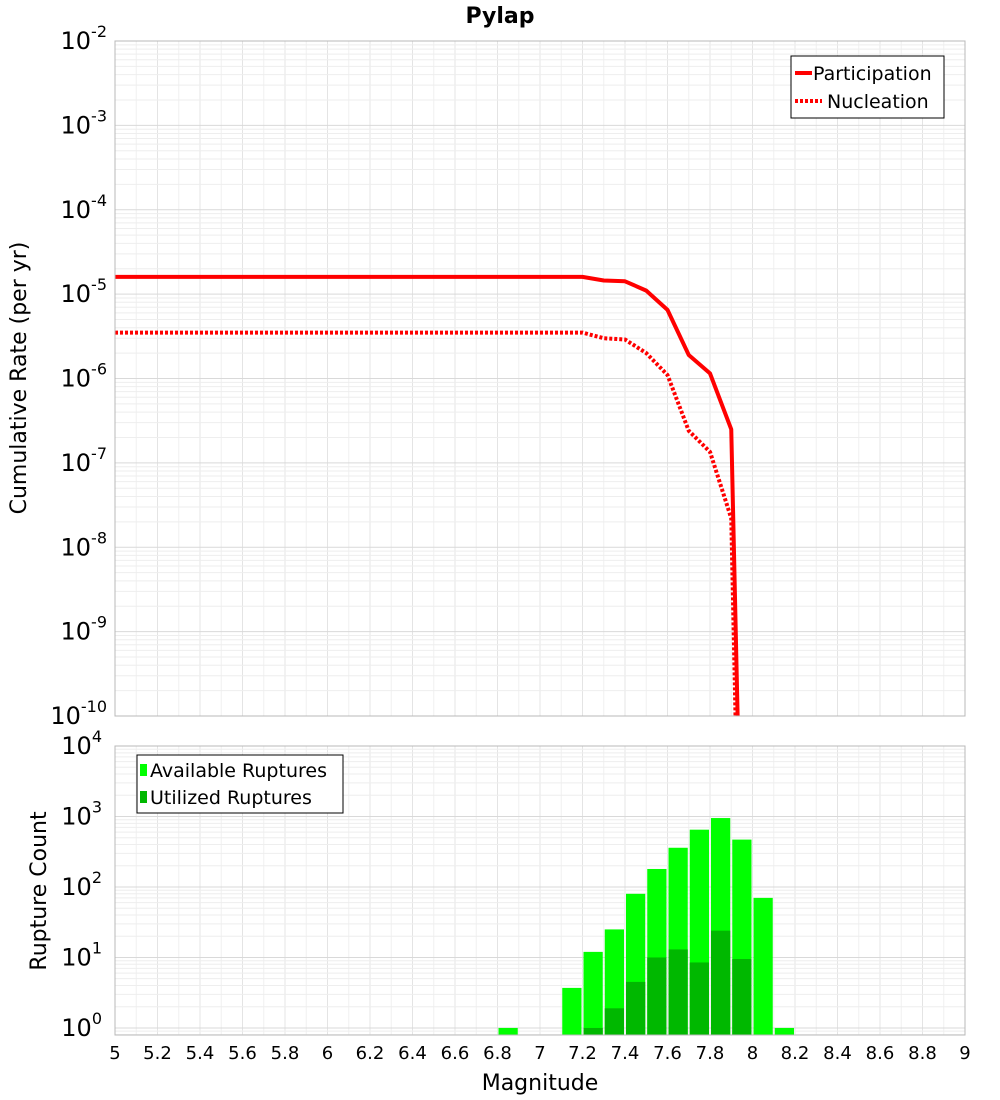 The image size is (1000, 1100). What do you see at coordinates (540, 1083) in the screenshot?
I see `x-axis-label: Magnitude` at bounding box center [540, 1083].